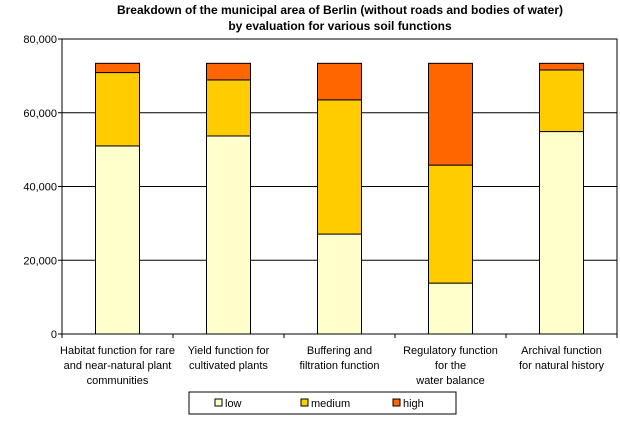 This screenshot has width=620, height=425. Describe the element at coordinates (118, 366) in the screenshot. I see `x-tick-label: and near-natural plant` at that location.